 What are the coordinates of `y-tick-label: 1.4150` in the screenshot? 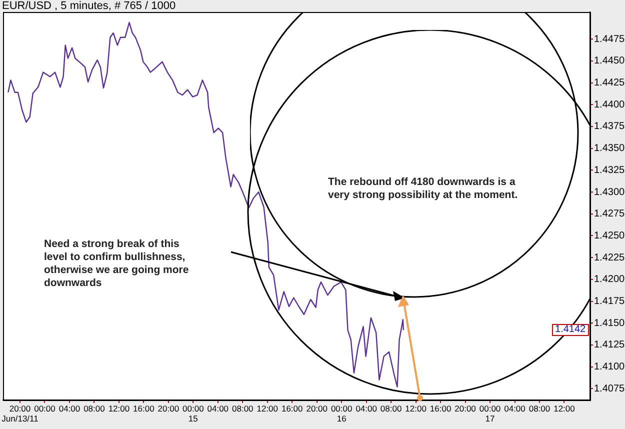 It's located at (609, 323).